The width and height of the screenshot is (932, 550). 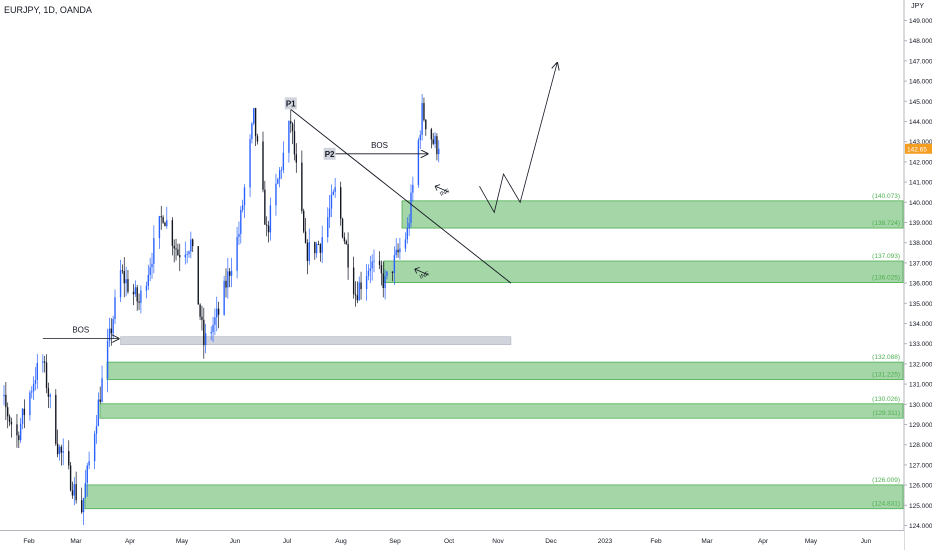 I want to click on zone-bottom-label: (138.724), so click(x=886, y=223).